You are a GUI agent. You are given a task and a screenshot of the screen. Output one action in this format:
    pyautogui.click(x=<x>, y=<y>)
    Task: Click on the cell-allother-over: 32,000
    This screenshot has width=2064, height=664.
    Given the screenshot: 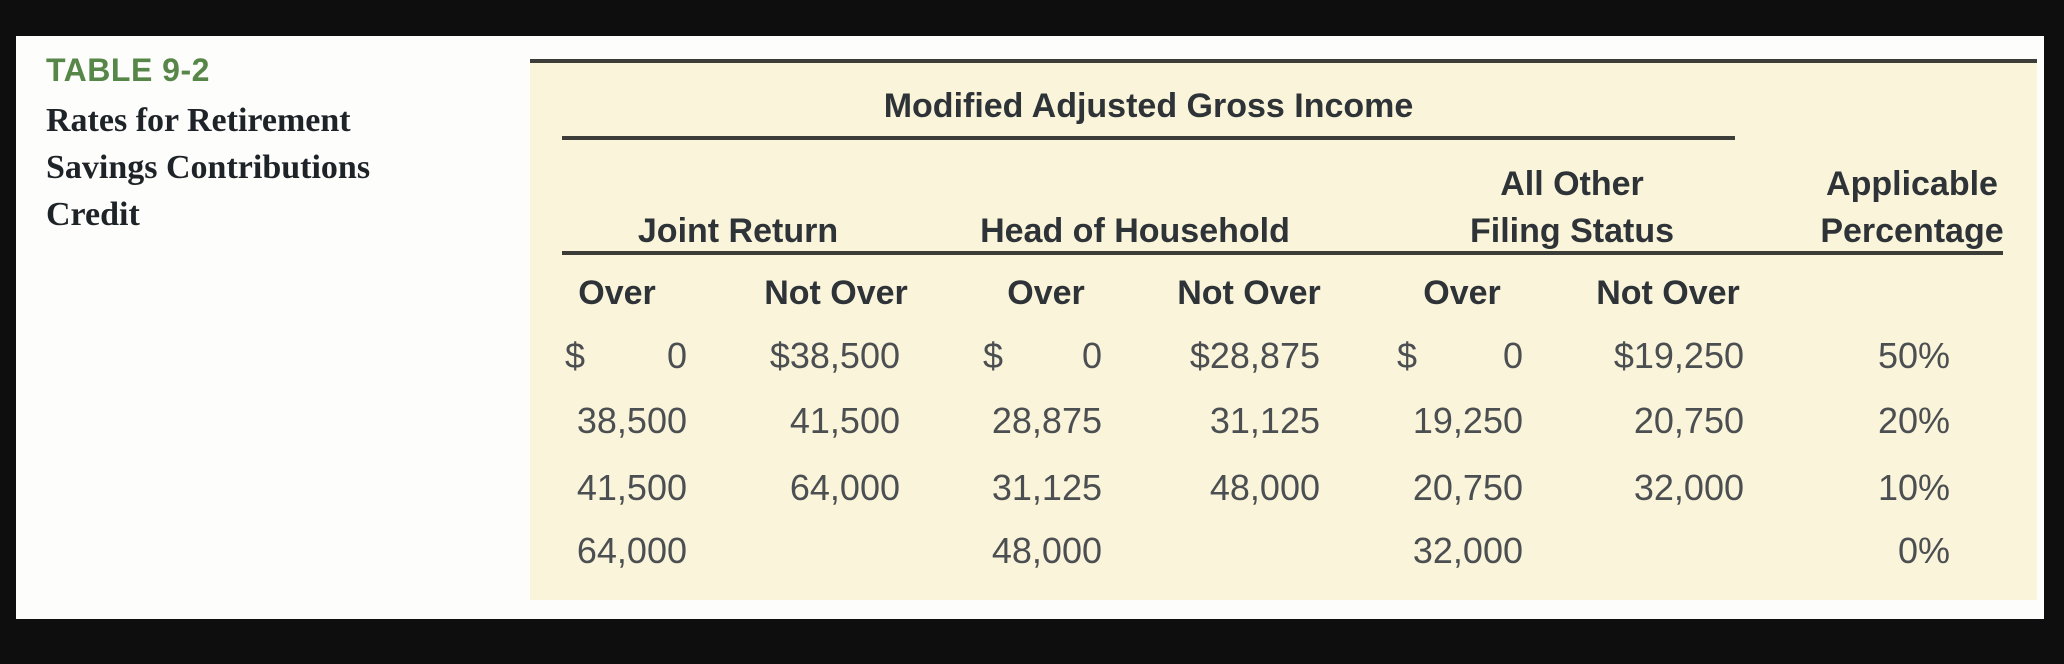 What is the action you would take?
    pyautogui.click(x=1460, y=553)
    